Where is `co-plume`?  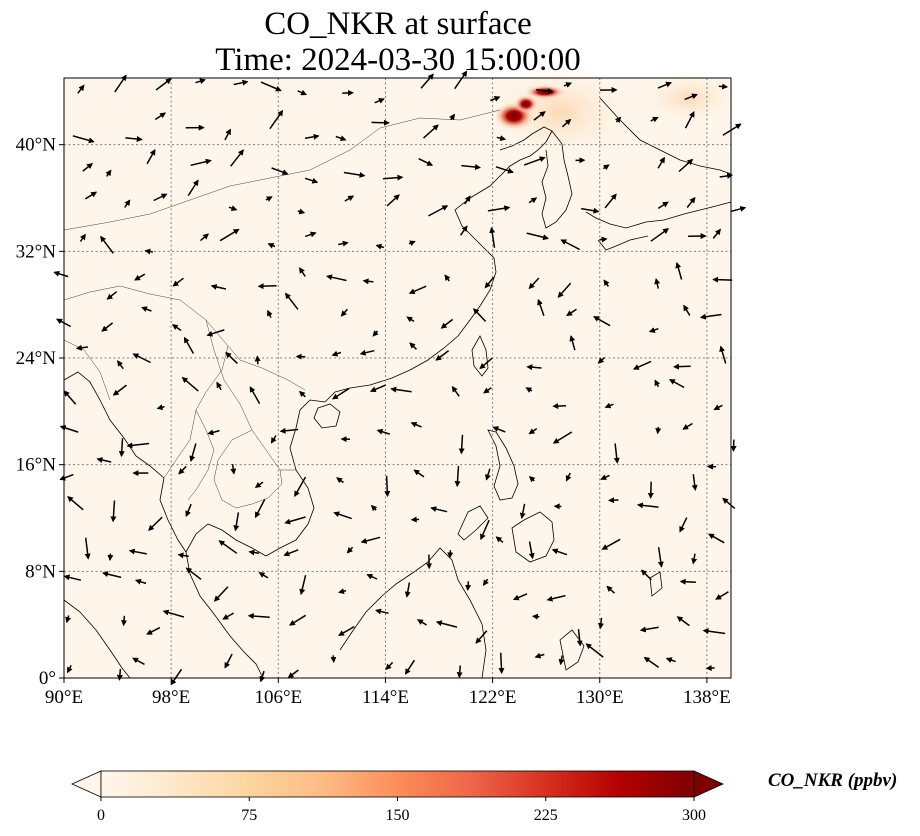 co-plume is located at coordinates (545, 92).